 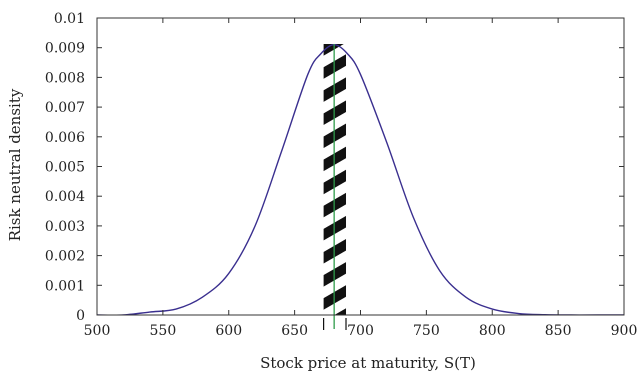 I want to click on y-tick-label: 0.004, so click(x=65, y=197).